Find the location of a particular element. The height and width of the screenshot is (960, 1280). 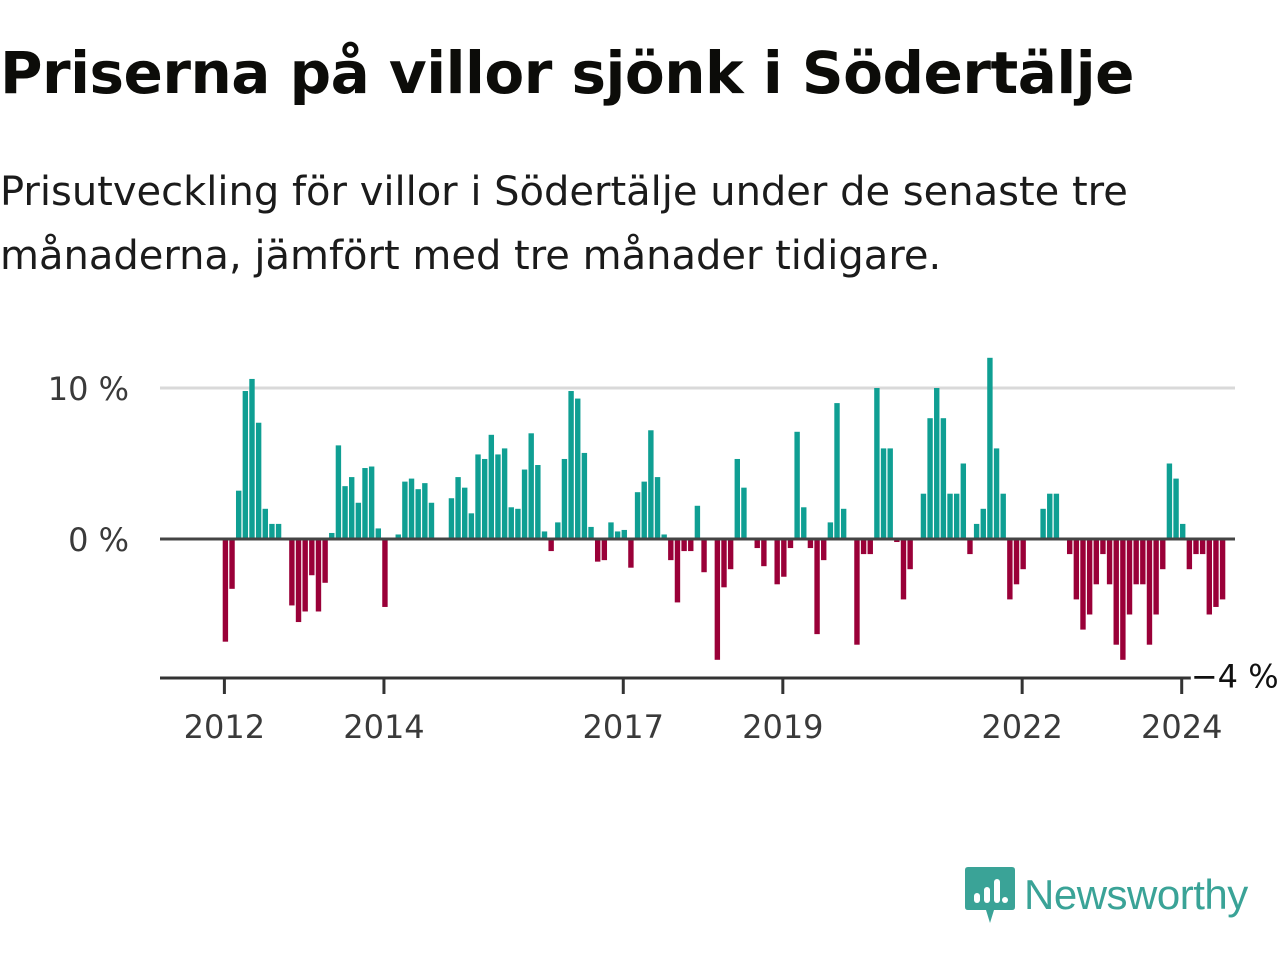

axes is located at coordinates (697, 615).